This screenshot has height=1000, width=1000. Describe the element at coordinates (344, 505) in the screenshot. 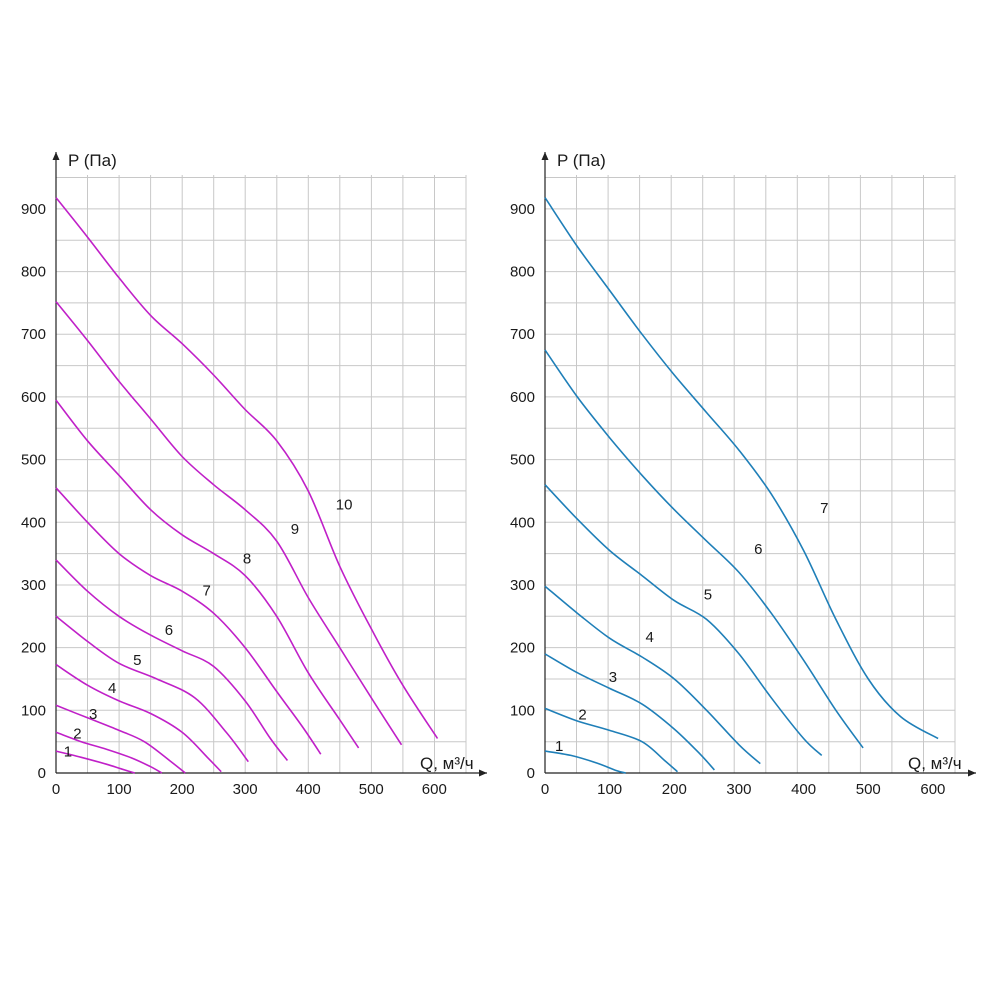

I see `series-label-10: 10` at that location.